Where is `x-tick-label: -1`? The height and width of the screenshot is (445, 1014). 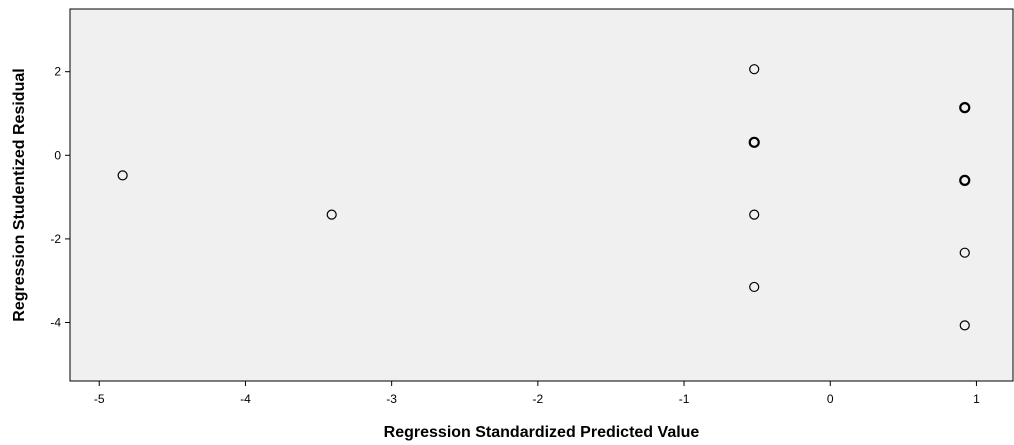
x-tick-label: -1 is located at coordinates (684, 399).